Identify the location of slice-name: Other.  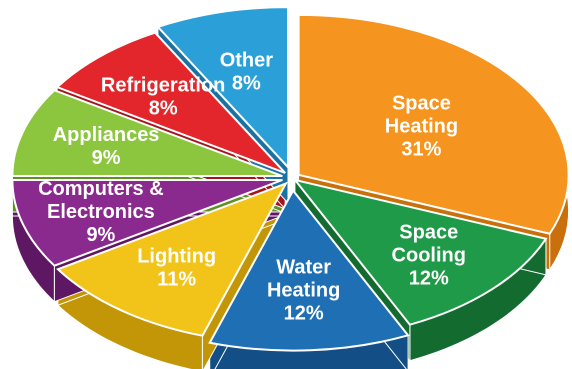
(247, 61).